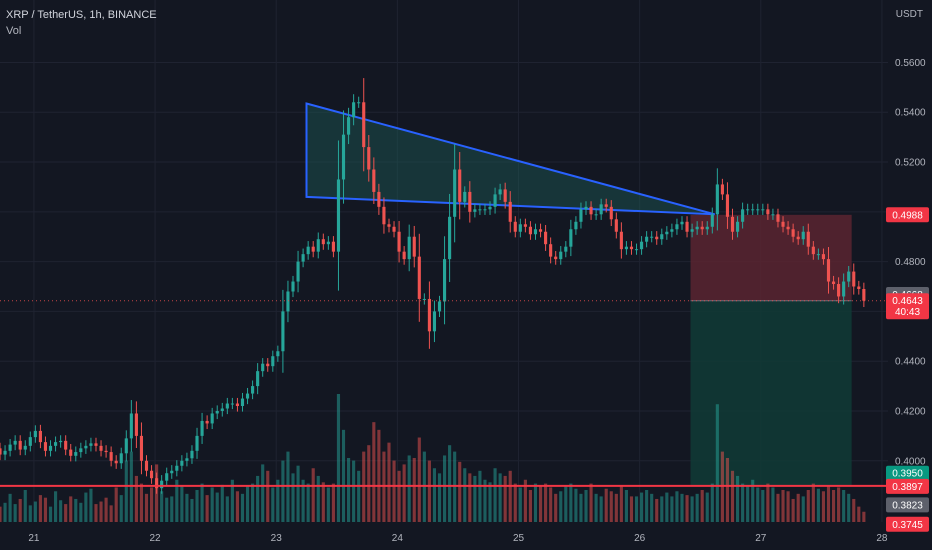  What do you see at coordinates (519, 538) in the screenshot?
I see `x-tick-label: 25` at bounding box center [519, 538].